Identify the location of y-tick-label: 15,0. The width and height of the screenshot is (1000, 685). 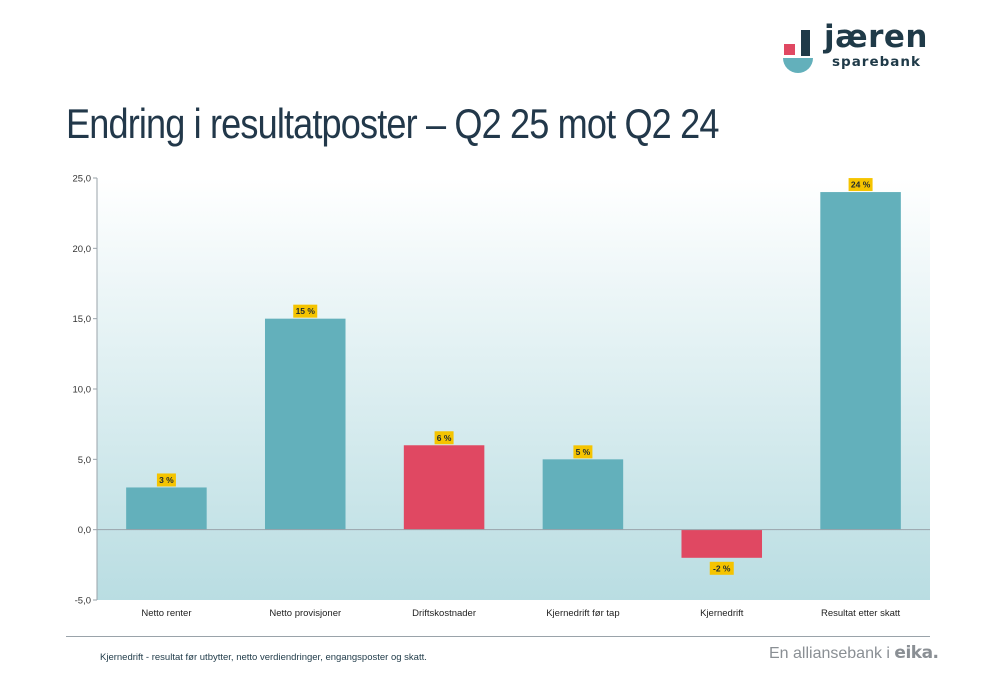
(82, 319).